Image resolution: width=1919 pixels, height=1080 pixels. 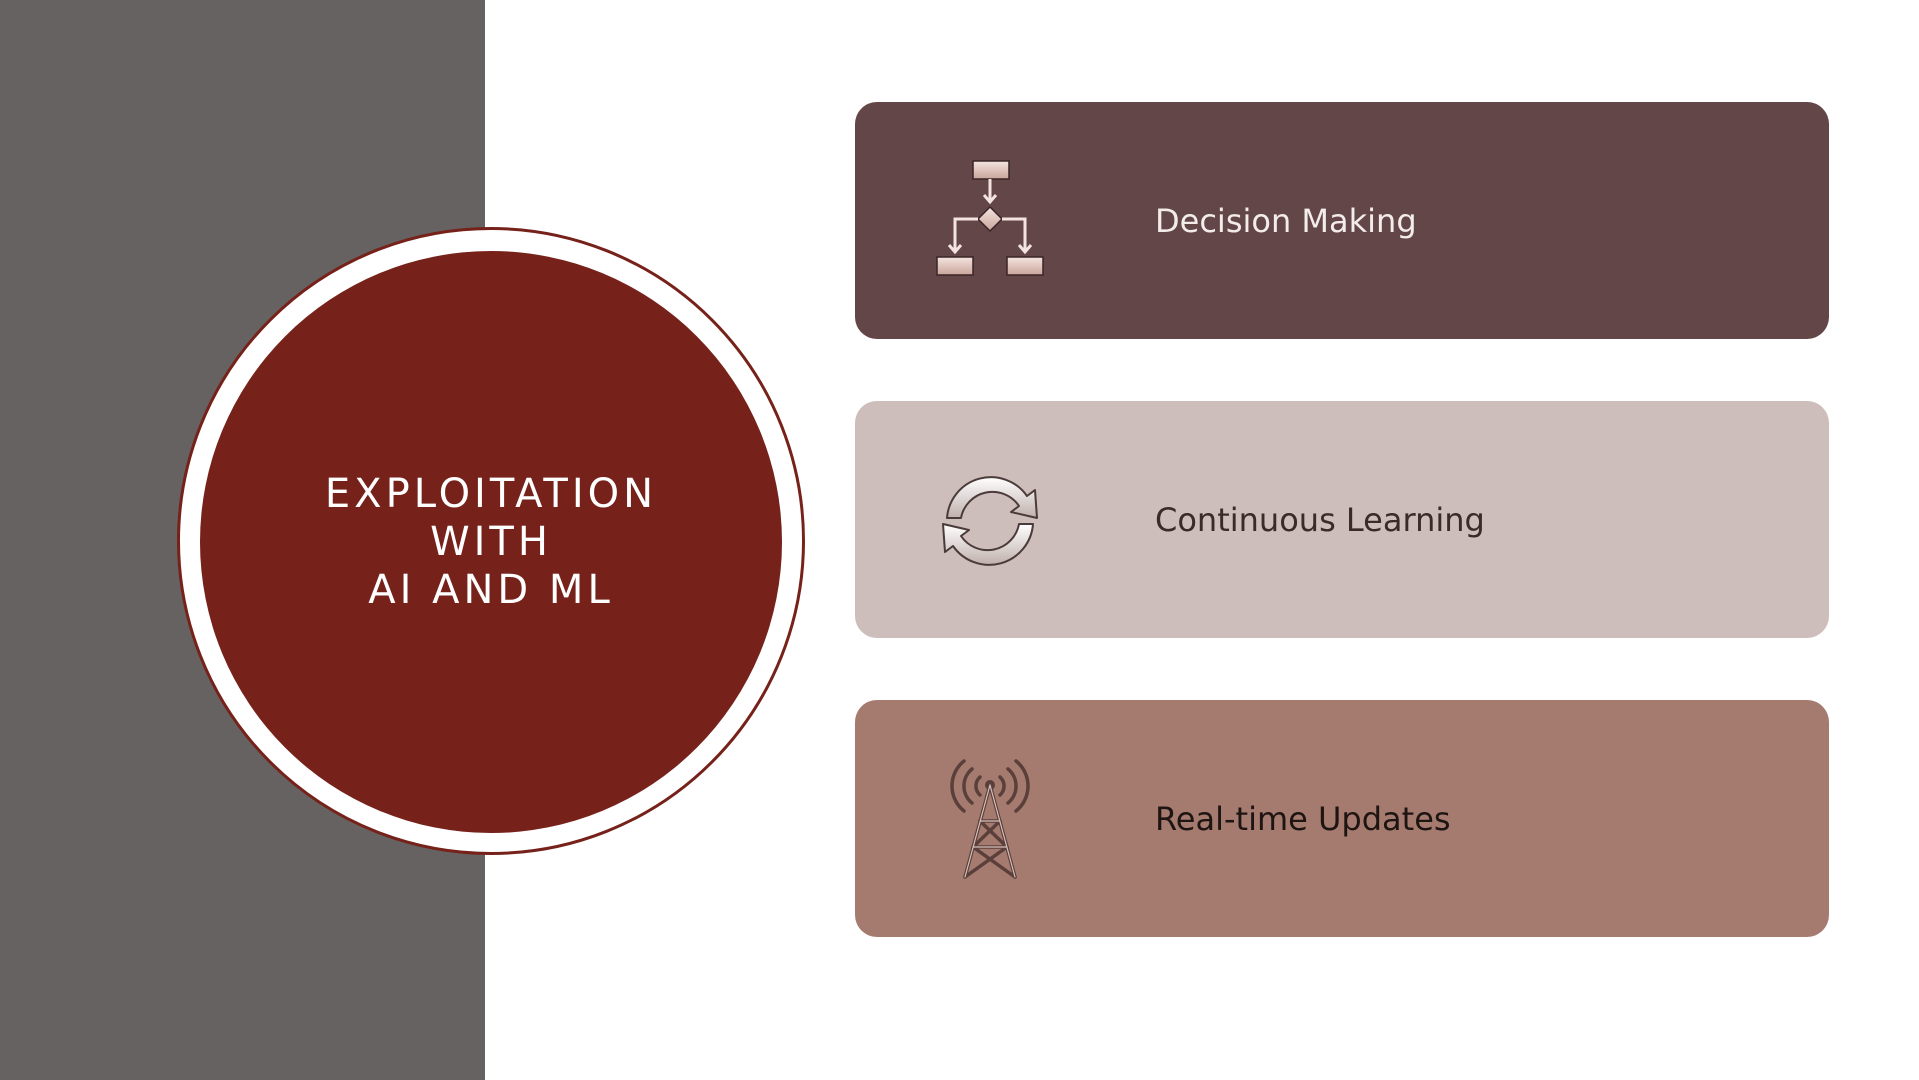 What do you see at coordinates (1286, 220) in the screenshot?
I see `card-label-decision-making: Decision Making` at bounding box center [1286, 220].